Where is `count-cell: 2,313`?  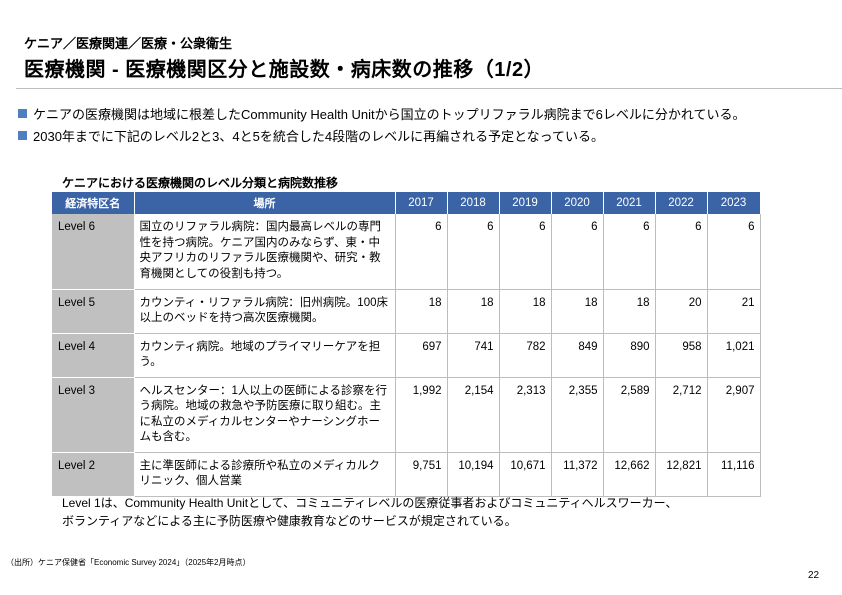
count-cell: 2,313 is located at coordinates (525, 415).